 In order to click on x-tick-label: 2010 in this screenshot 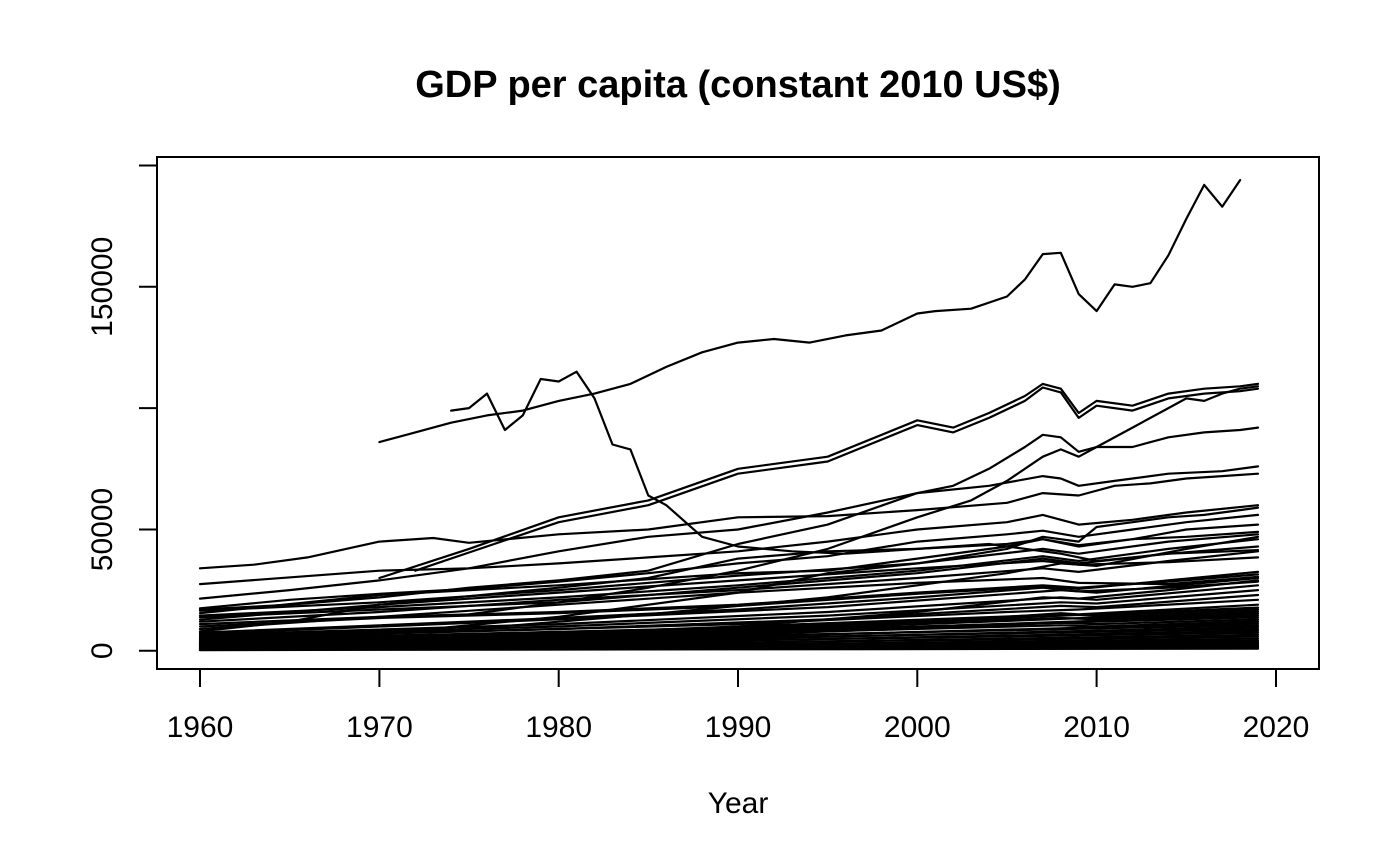, I will do `click(1096, 727)`.